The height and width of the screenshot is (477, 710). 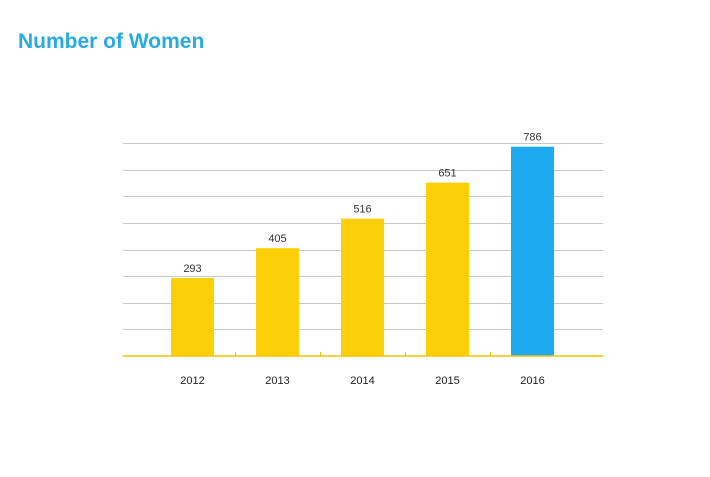 What do you see at coordinates (277, 381) in the screenshot?
I see `x-tick-label-2013: 2013` at bounding box center [277, 381].